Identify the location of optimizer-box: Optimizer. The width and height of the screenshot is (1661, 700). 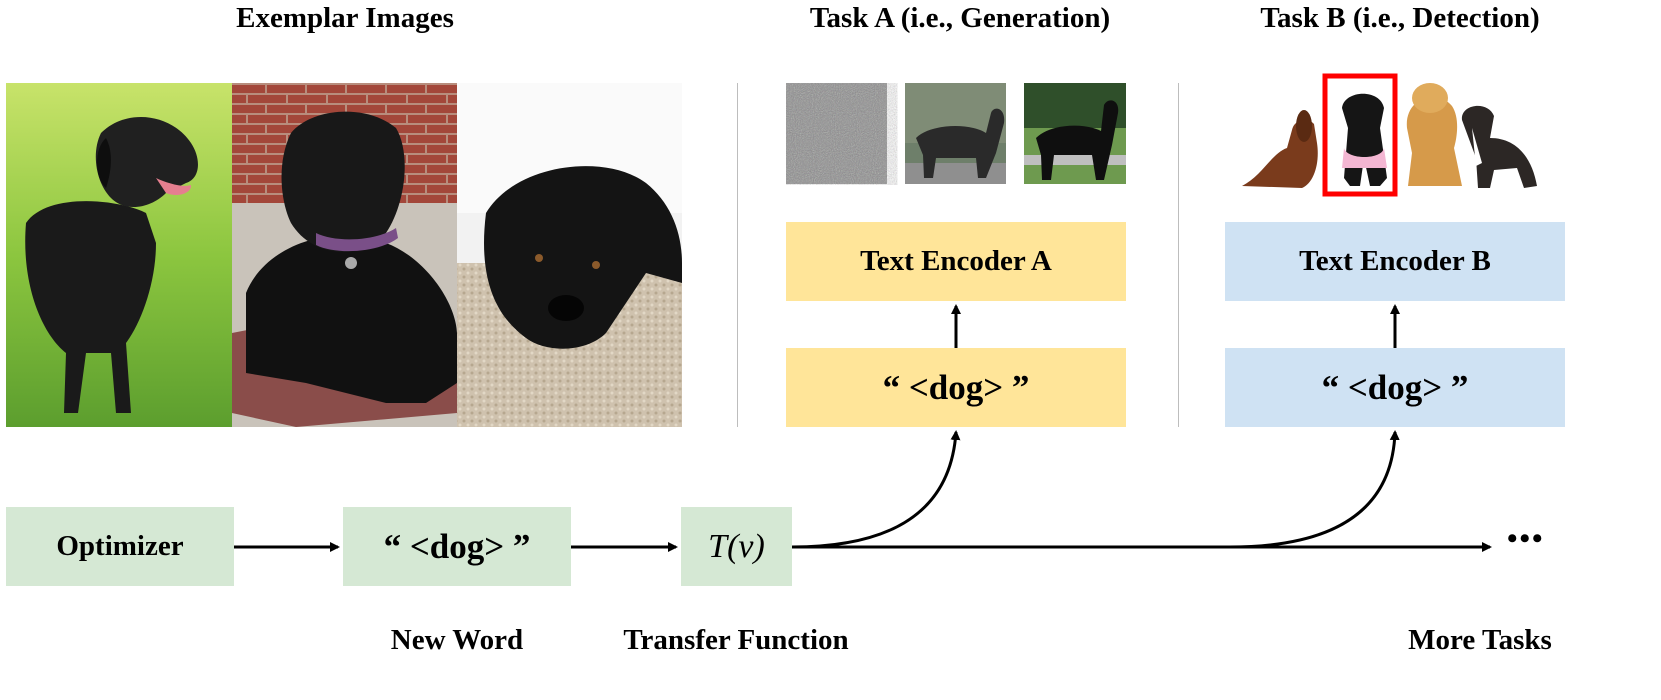
(120, 546).